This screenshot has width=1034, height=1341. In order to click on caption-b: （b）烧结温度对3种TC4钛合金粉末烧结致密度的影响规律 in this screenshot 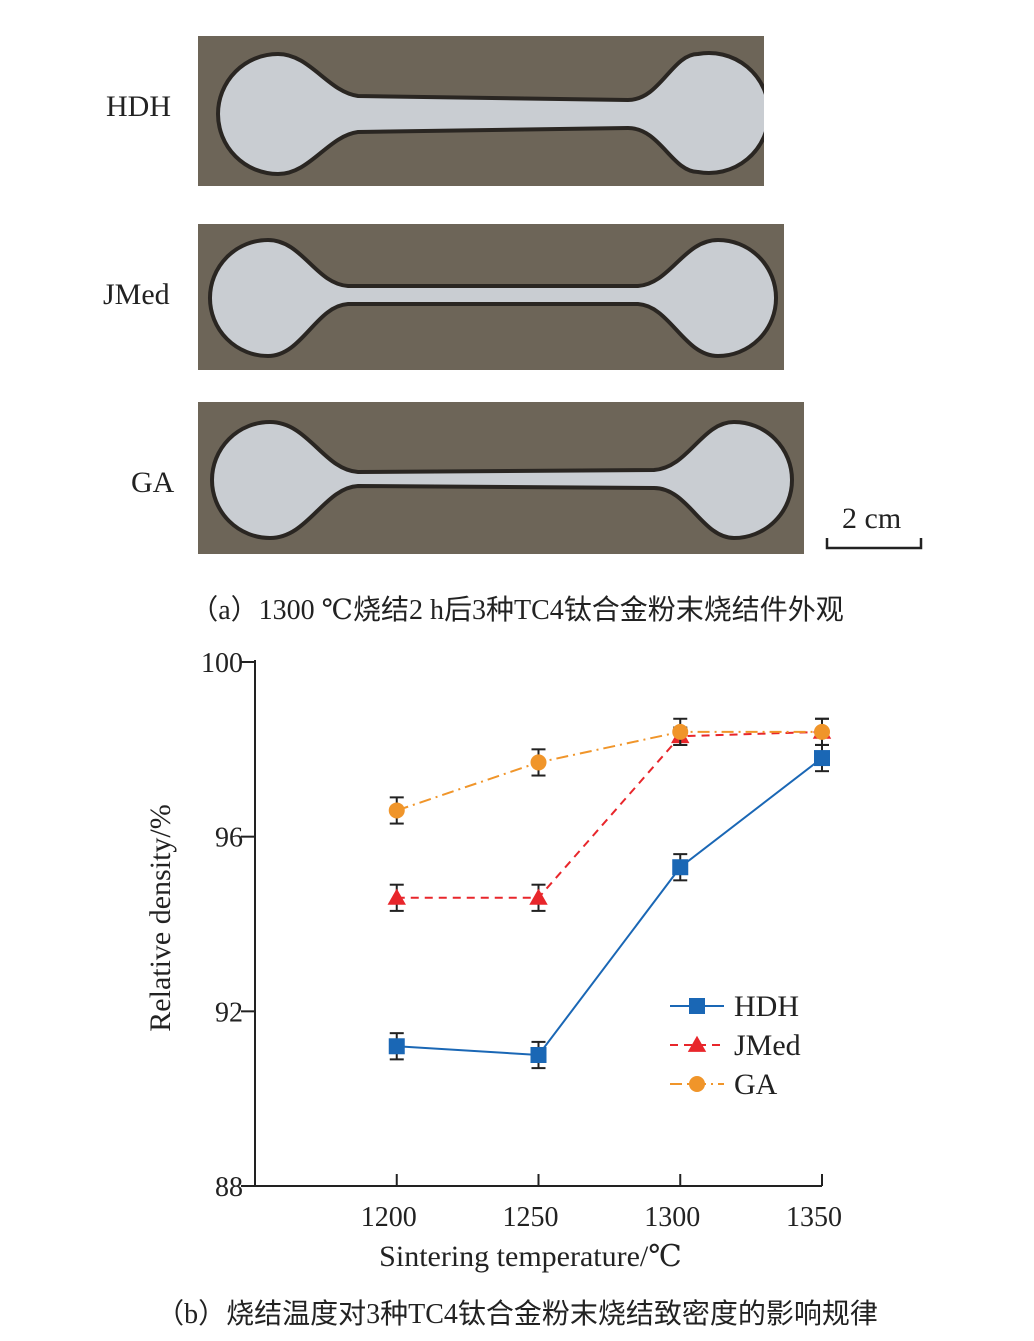, I will do `click(517, 1314)`.